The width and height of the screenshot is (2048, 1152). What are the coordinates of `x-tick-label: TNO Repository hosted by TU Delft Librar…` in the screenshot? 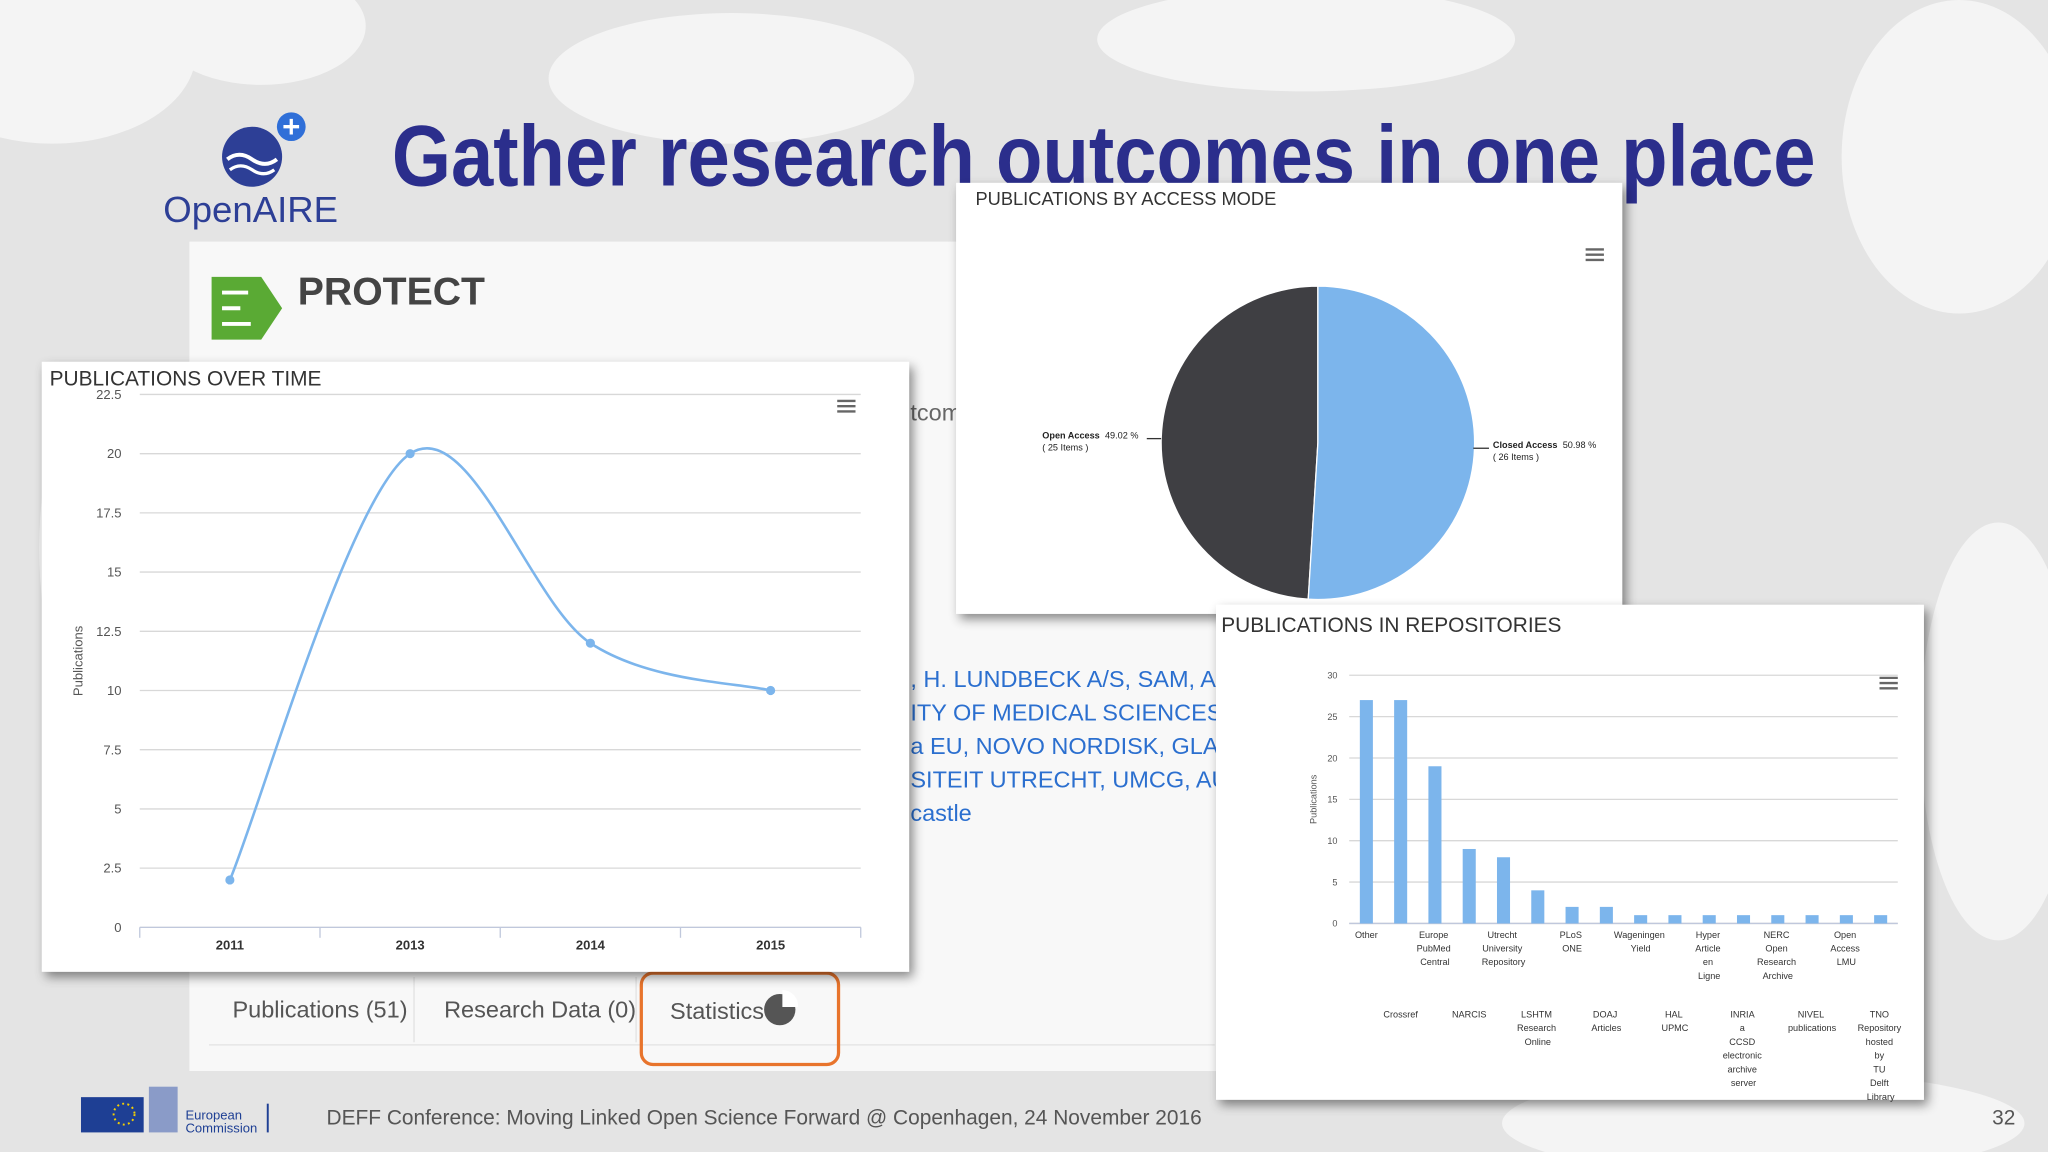 It's located at (1881, 1055).